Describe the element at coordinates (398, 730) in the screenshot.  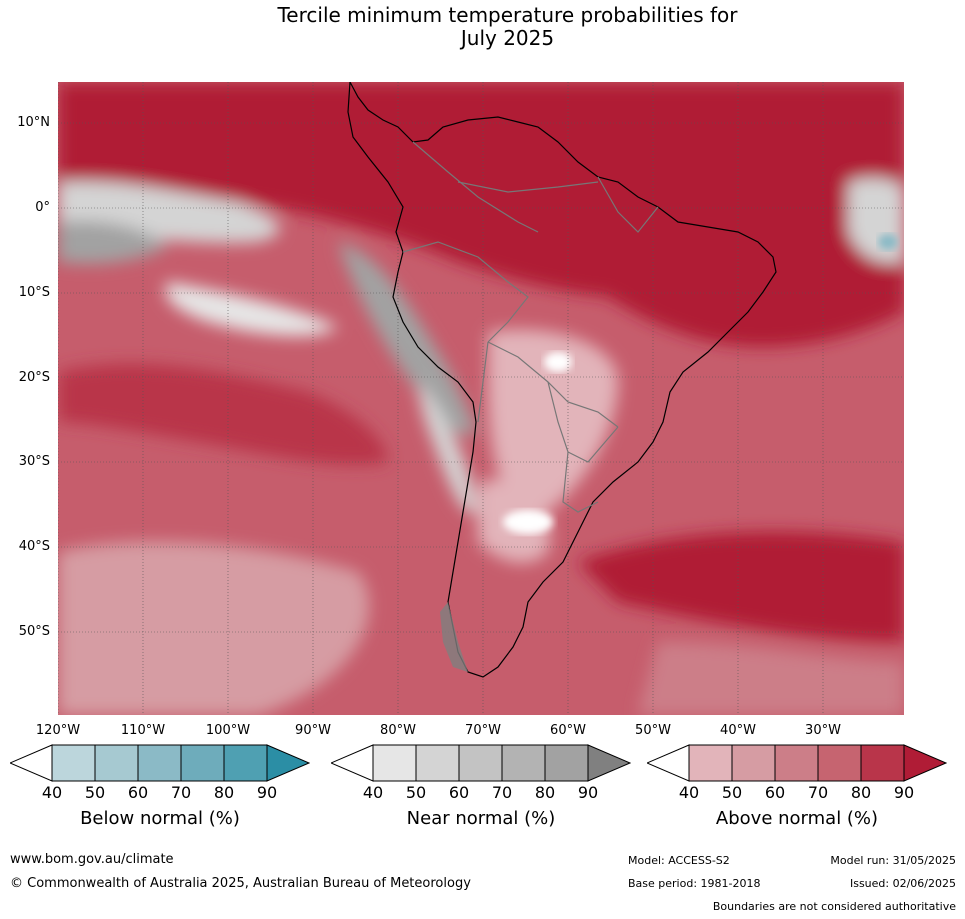
I see `lon-label-80w: 80°W` at that location.